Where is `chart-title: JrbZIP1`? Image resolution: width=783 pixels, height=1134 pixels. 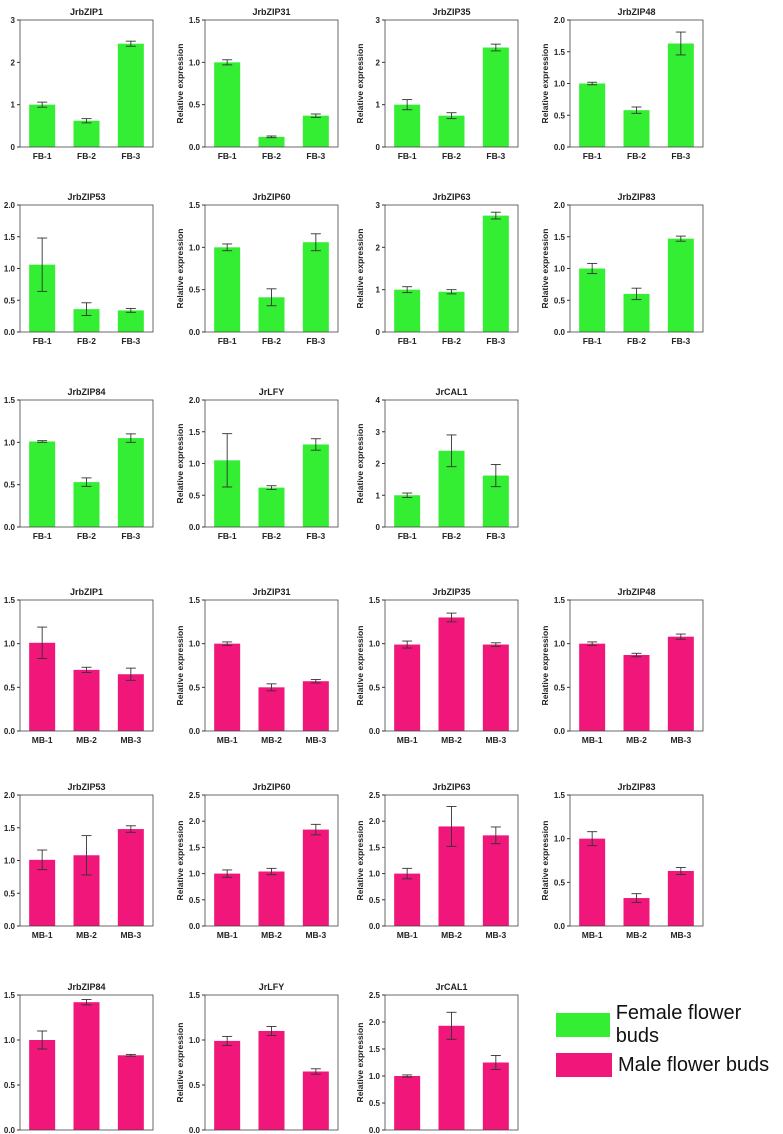
chart-title: JrbZIP1 is located at coordinates (86, 592).